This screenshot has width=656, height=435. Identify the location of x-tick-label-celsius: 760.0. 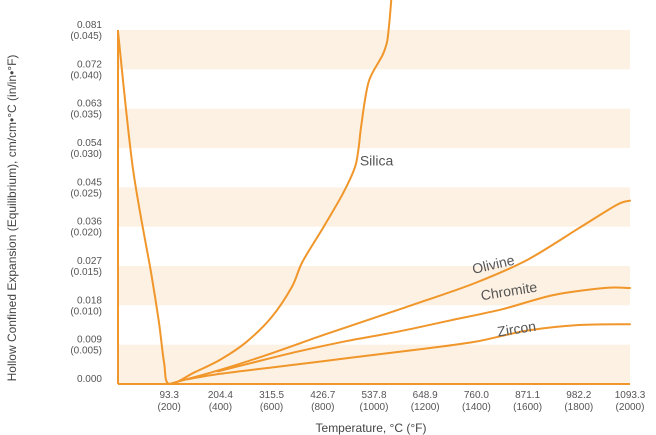
(476, 395).